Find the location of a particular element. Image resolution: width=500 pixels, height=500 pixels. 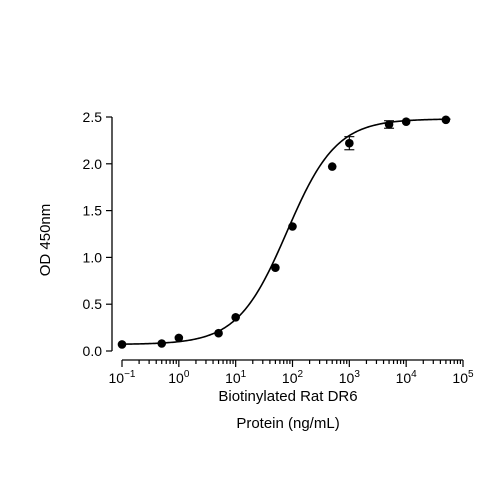

y-tick-label: 1.0 is located at coordinates (93, 257).